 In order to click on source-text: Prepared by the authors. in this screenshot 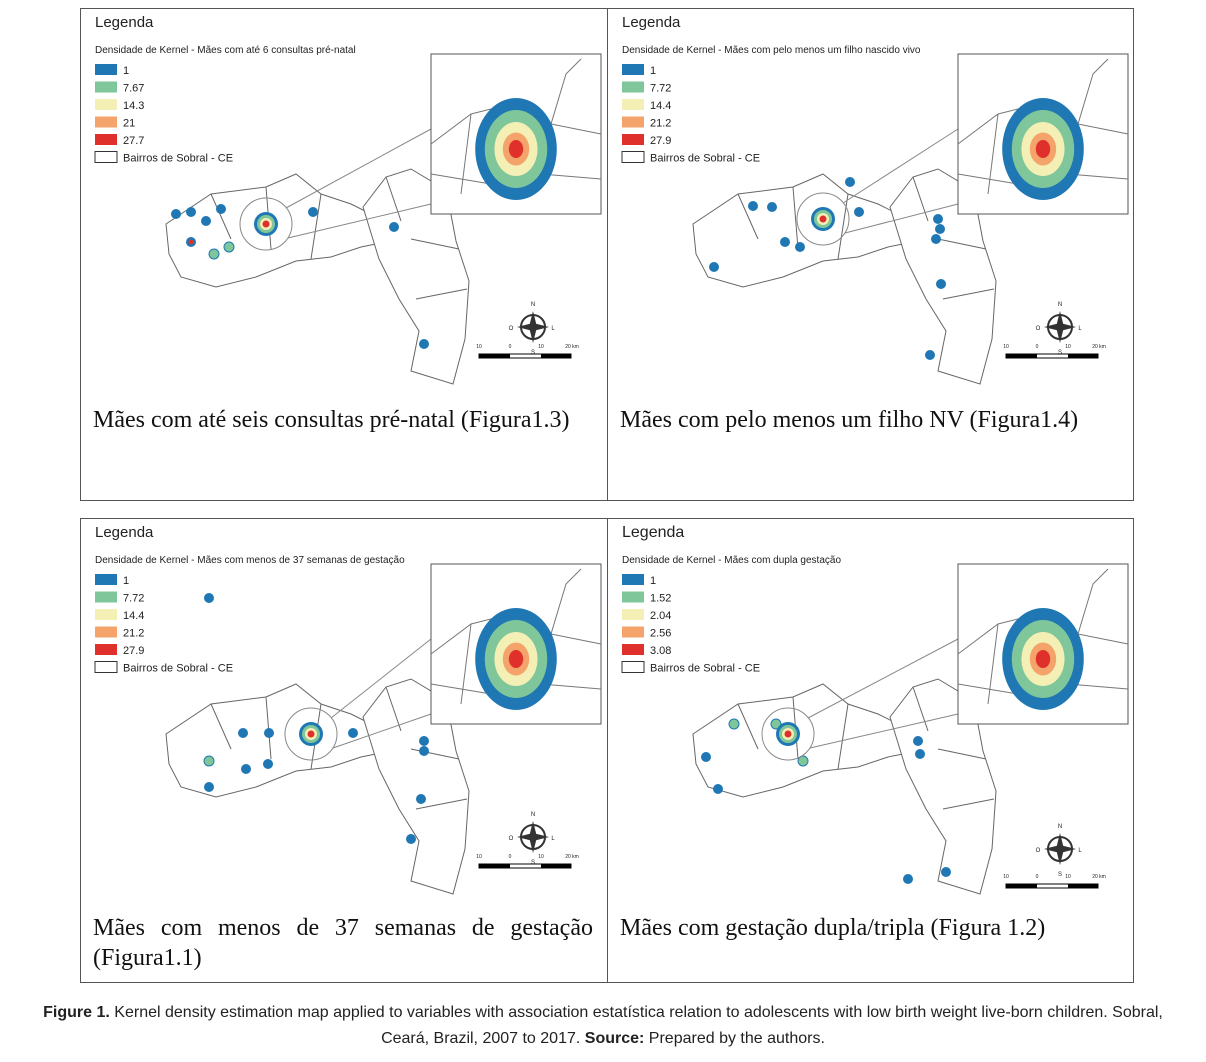, I will do `click(736, 1038)`.